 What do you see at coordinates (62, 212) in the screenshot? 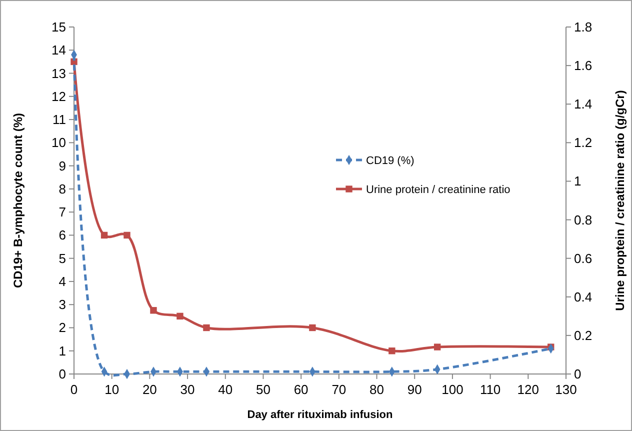
I see `y-tick-label: 7` at bounding box center [62, 212].